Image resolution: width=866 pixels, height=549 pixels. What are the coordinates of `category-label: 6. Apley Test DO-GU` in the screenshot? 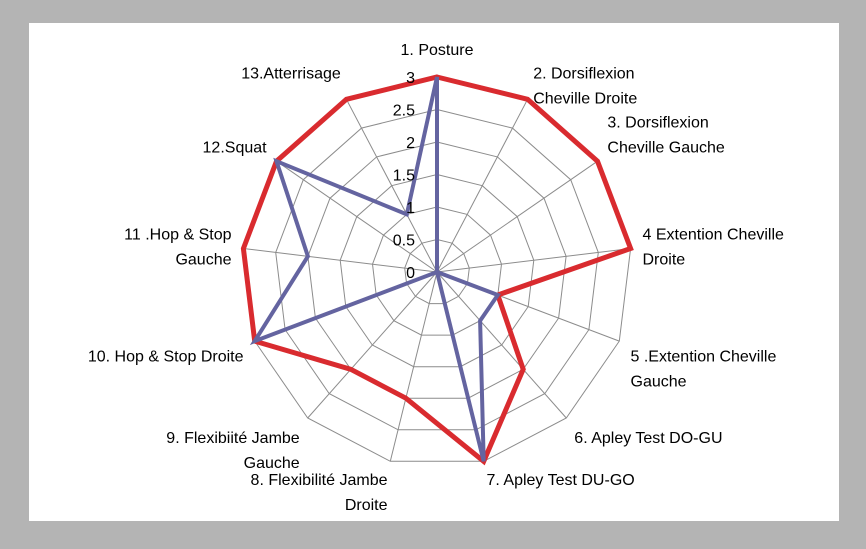 It's located at (648, 438).